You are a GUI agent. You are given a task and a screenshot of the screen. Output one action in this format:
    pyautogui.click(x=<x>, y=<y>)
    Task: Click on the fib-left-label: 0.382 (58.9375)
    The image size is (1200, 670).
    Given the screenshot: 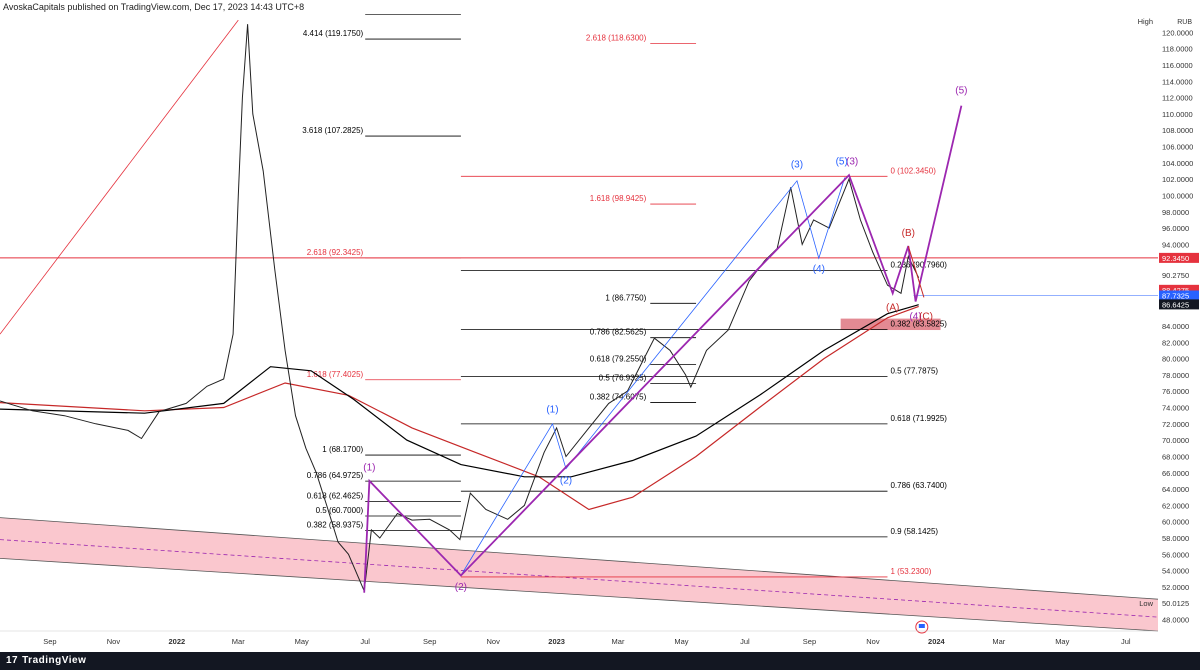 What is the action you would take?
    pyautogui.click(x=335, y=524)
    